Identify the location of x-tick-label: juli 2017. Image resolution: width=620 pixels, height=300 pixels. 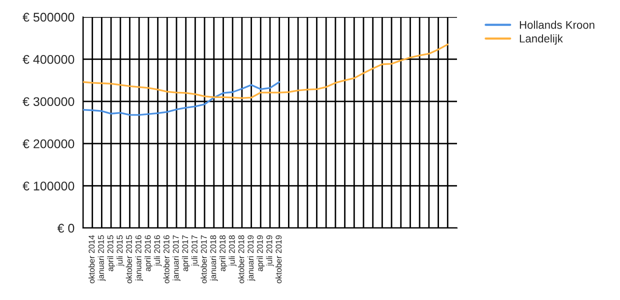
(195, 250).